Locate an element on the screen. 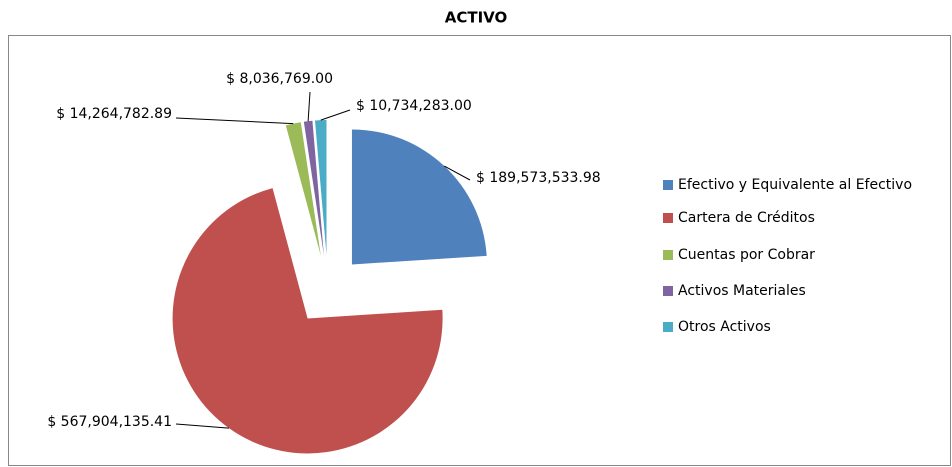 This screenshot has width=952, height=467. legend-label: Cartera de Créditos is located at coordinates (746, 218).